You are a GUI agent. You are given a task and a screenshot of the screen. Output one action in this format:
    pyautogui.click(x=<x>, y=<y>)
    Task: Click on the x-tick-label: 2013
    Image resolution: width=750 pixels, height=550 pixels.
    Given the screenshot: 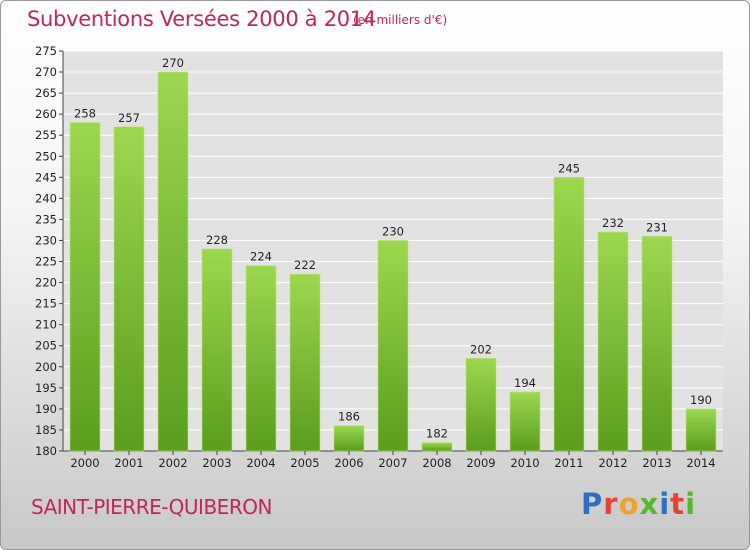 What is the action you would take?
    pyautogui.click(x=656, y=463)
    